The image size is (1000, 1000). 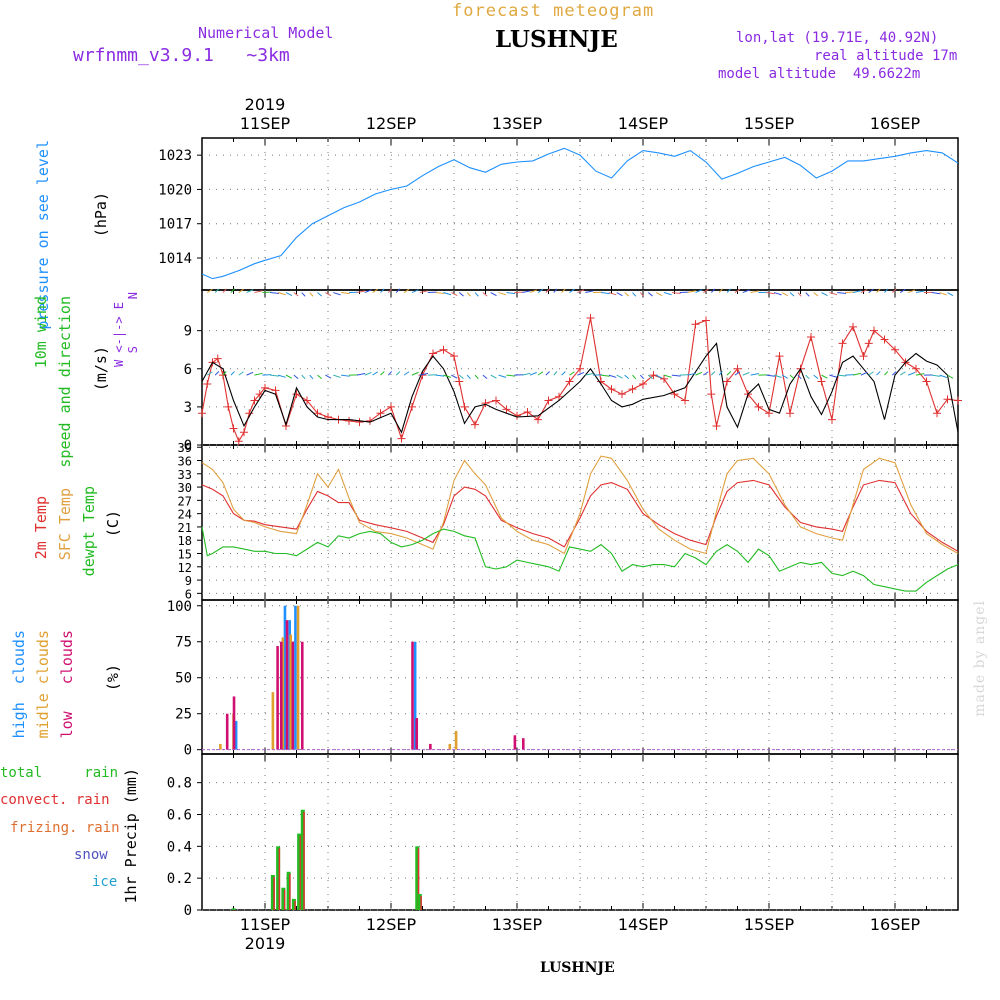 I want to click on cloud-label-low: low clouds, so click(x=67, y=684).